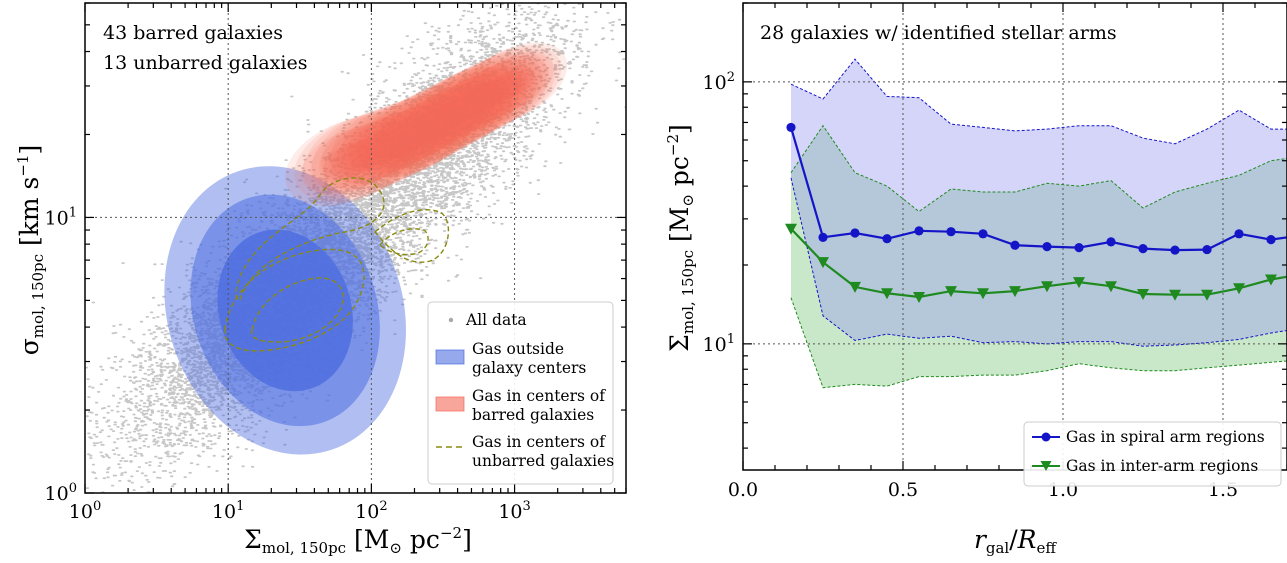 The width and height of the screenshot is (1287, 563). What do you see at coordinates (1046, 437) in the screenshot?
I see `legend-arm-marker` at bounding box center [1046, 437].